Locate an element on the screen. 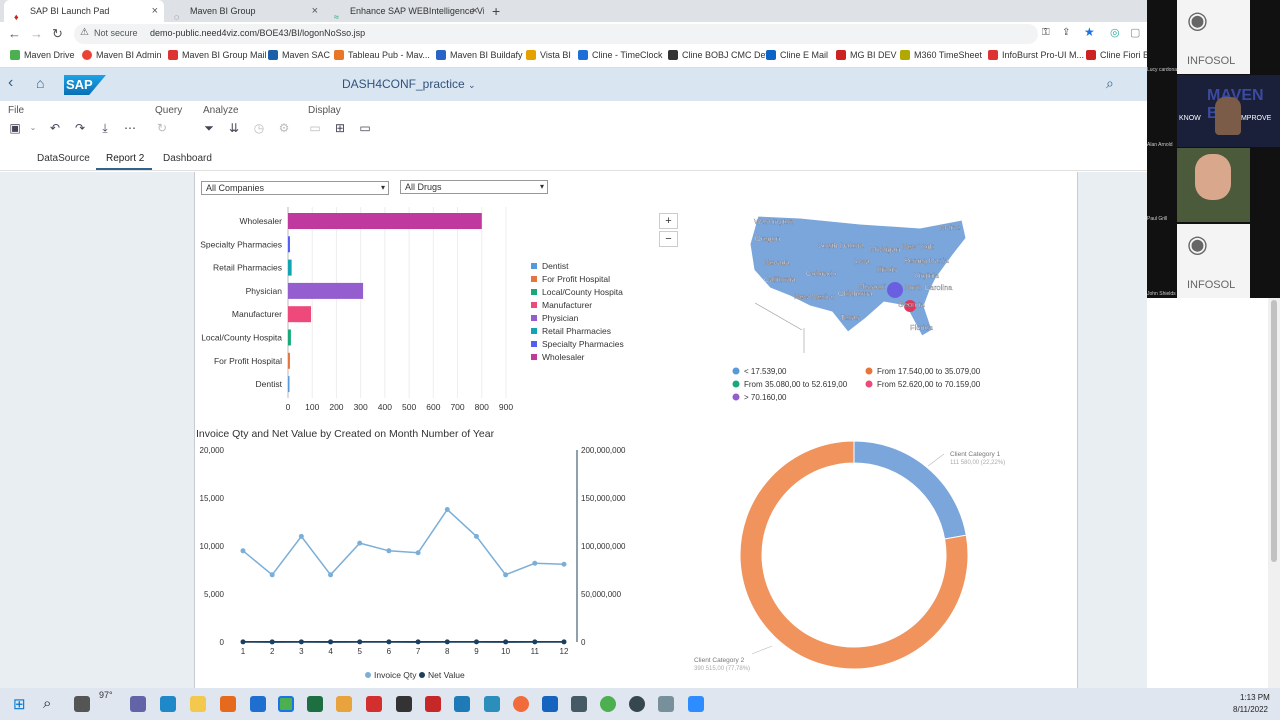 The image size is (1280, 720). extension-icon: ◎ is located at coordinates (1115, 33).